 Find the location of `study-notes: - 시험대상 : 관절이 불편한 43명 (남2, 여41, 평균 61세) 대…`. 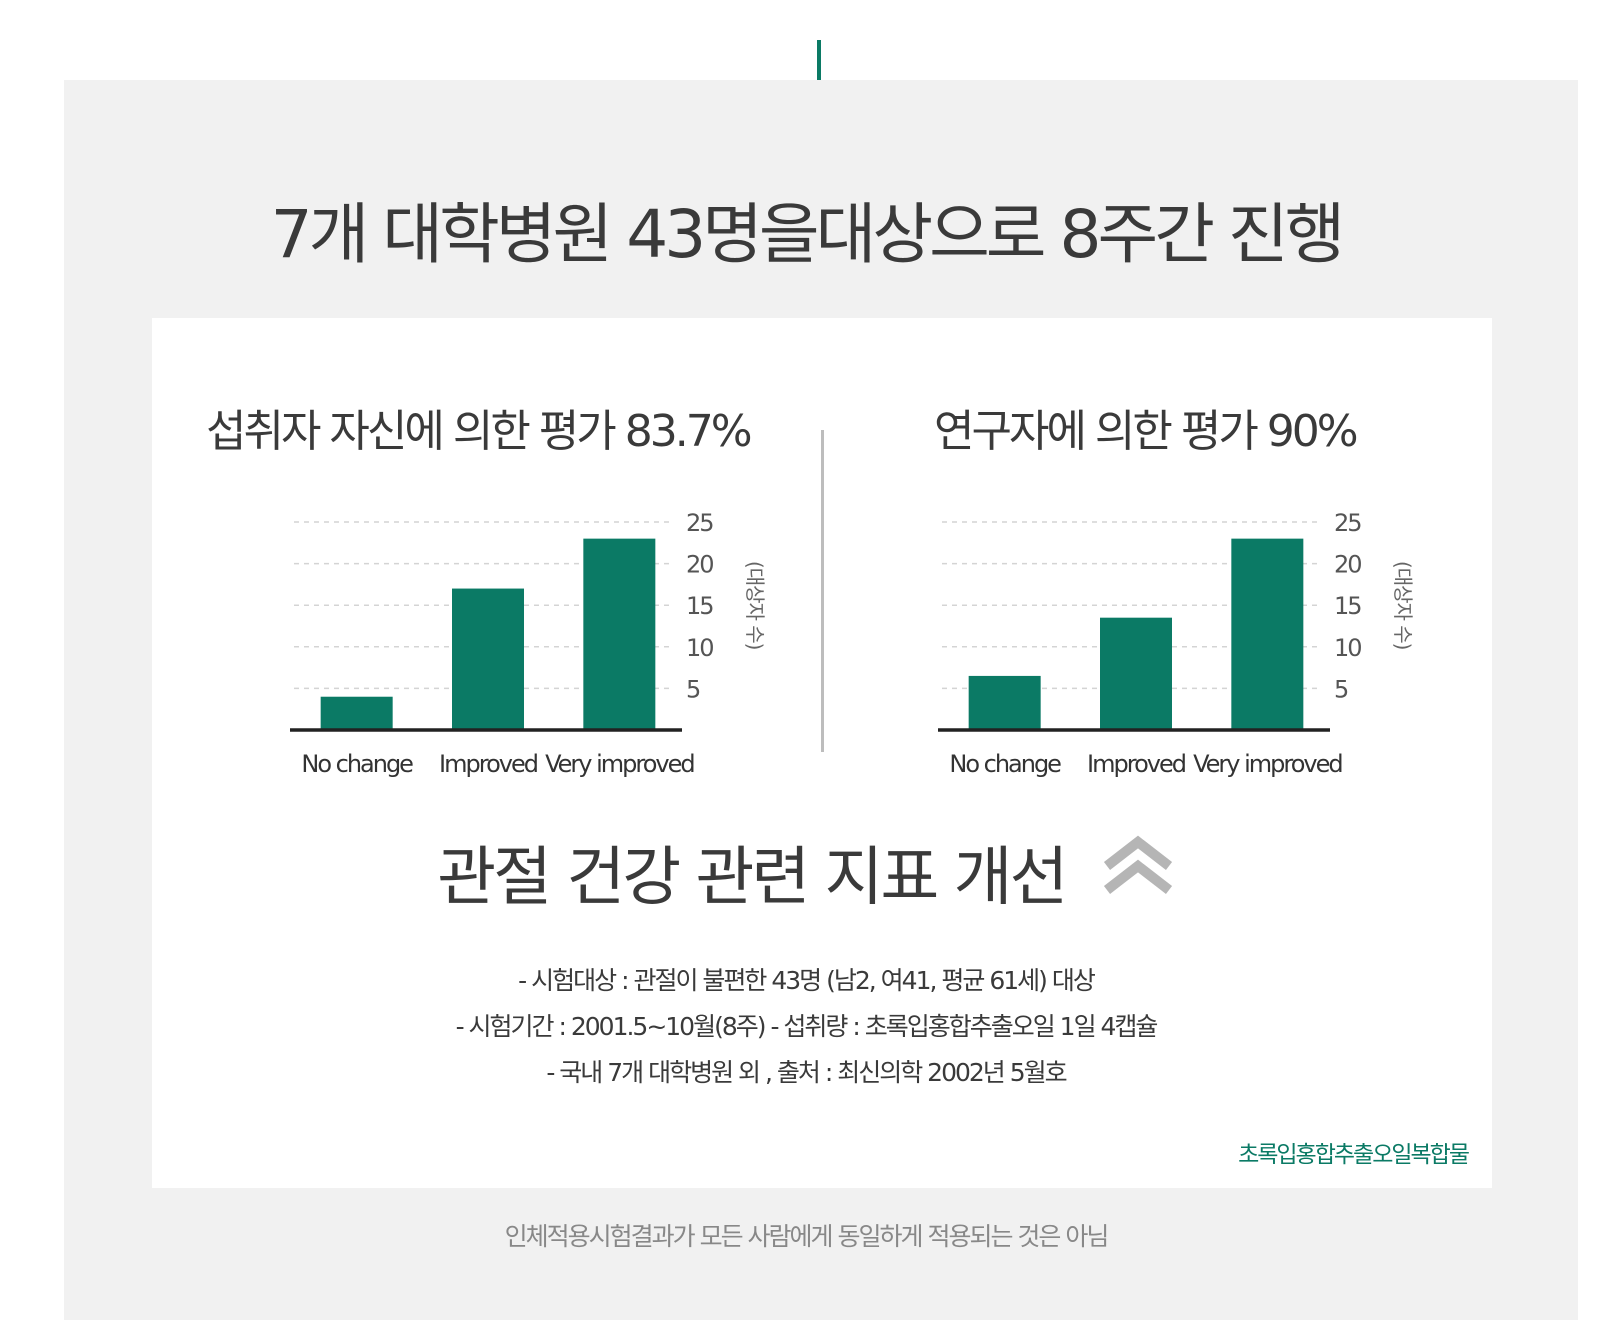

study-notes: - 시험대상 : 관절이 불편한 43명 (남2, 여41, 평균 61세) 대… is located at coordinates (806, 1027).